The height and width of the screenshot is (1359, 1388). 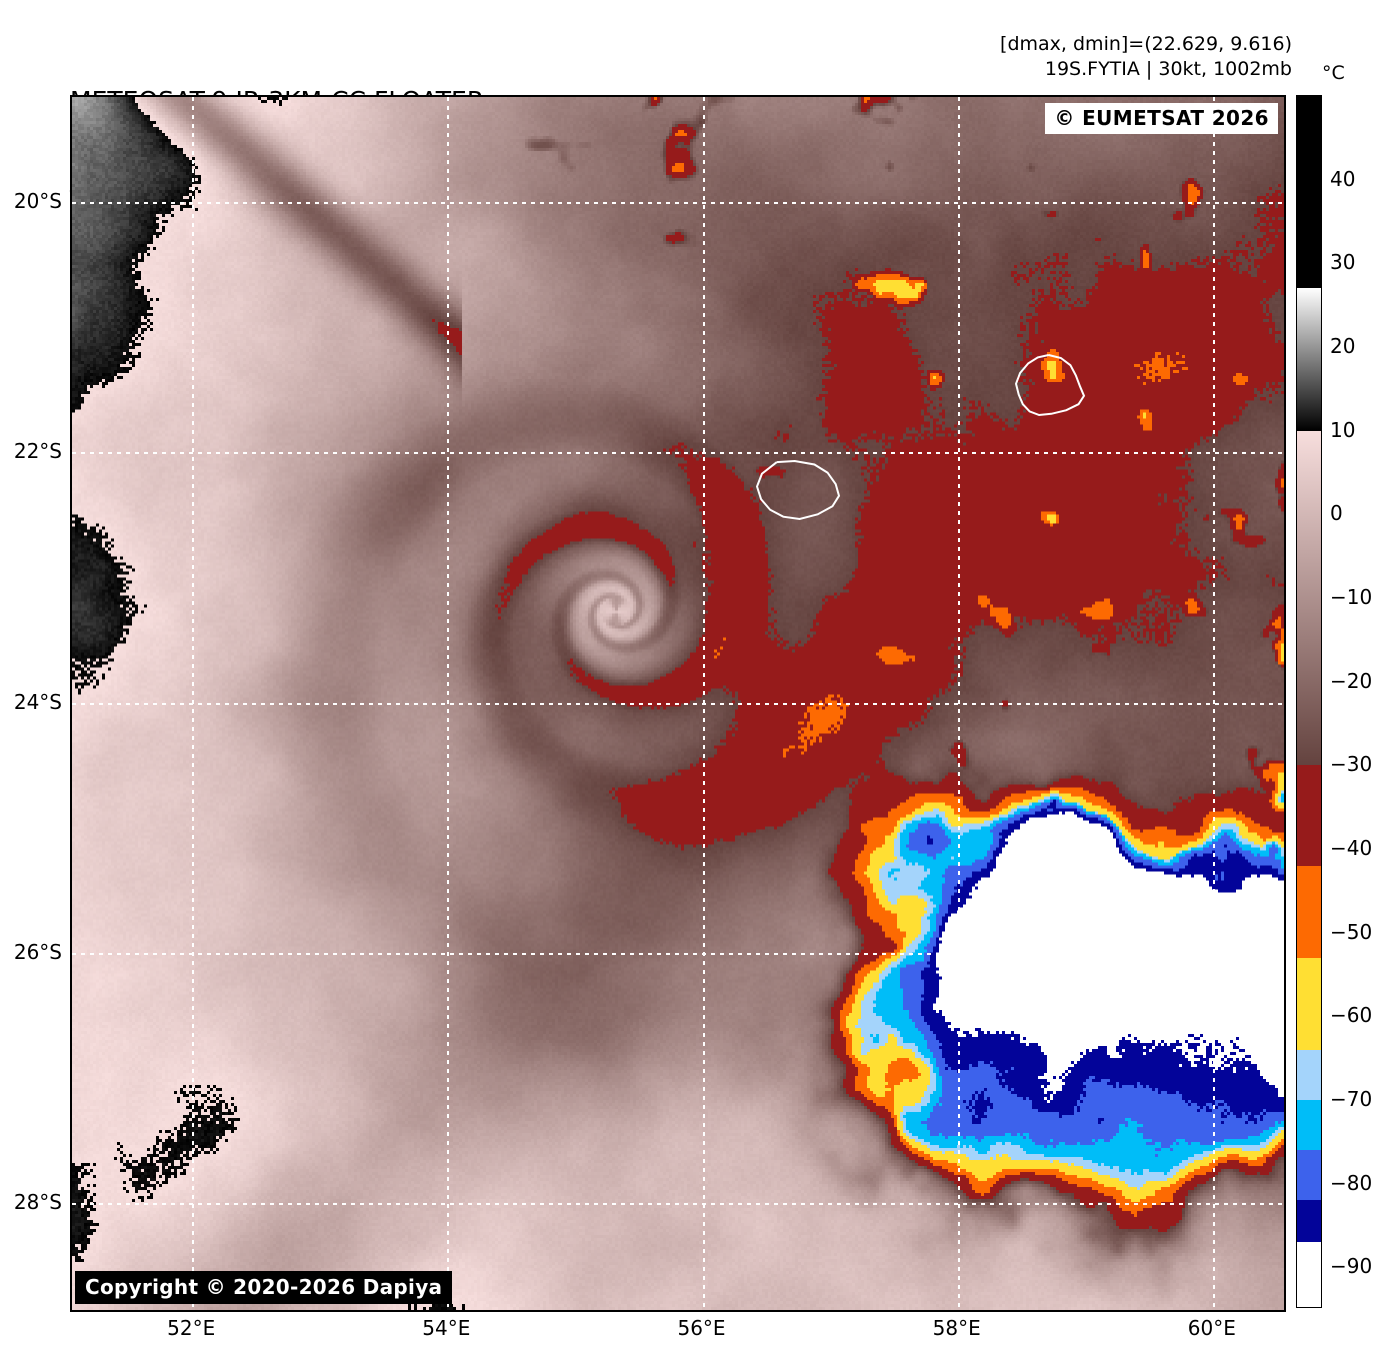 I want to click on colorbar-segment-grayscale-ramp, so click(x=1309, y=359).